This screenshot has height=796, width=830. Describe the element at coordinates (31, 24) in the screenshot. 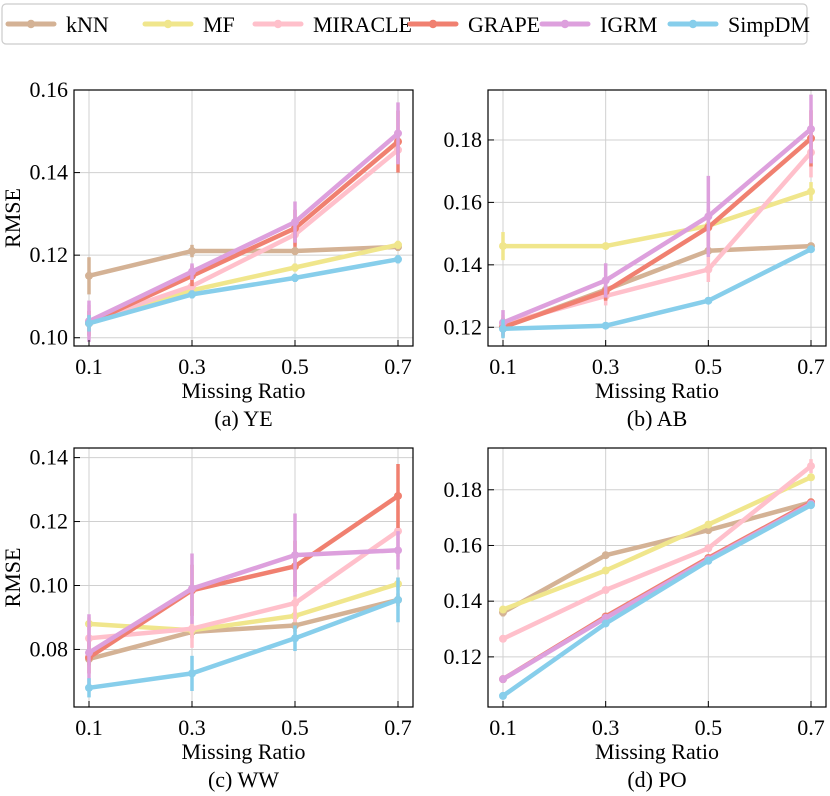

I see `legend-marker-knn` at that location.